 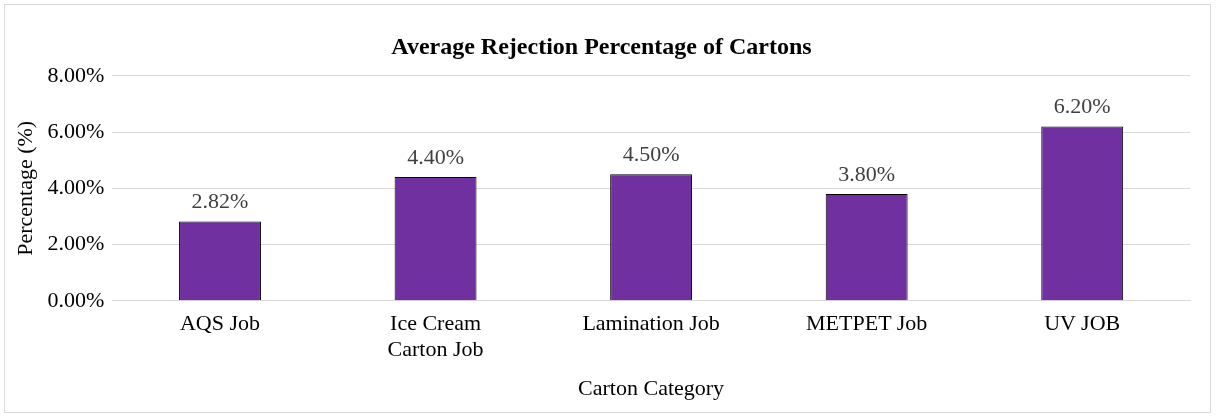 What do you see at coordinates (76, 187) in the screenshot?
I see `y-tick-label: 4.00%` at bounding box center [76, 187].